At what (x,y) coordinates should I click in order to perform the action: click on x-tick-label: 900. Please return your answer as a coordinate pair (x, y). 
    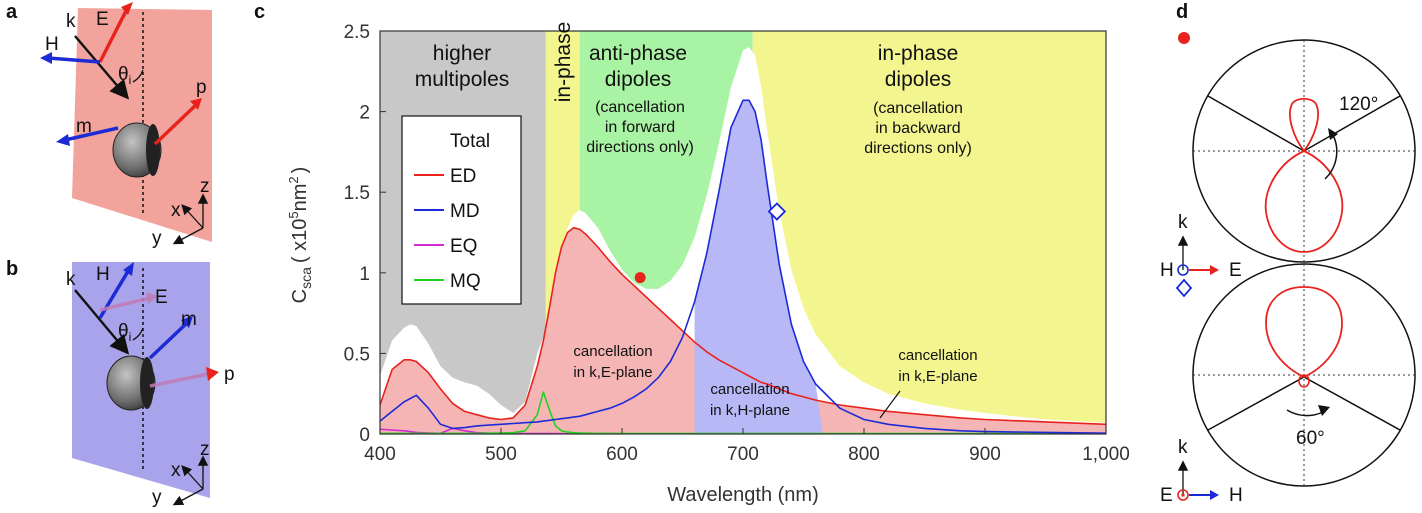
    Looking at the image, I should click on (985, 454).